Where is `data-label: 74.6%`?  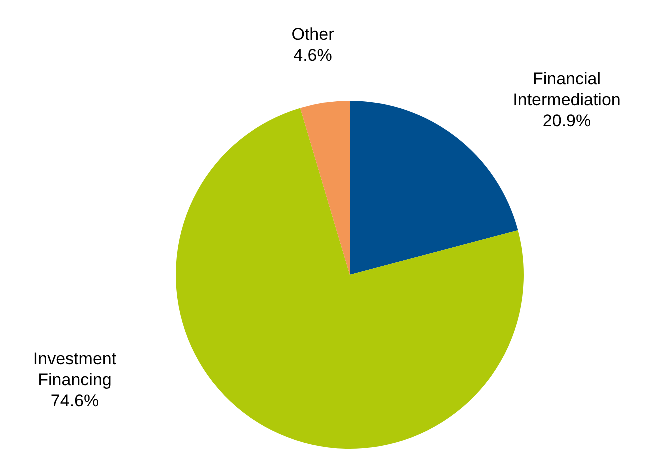 data-label: 74.6% is located at coordinates (75, 401).